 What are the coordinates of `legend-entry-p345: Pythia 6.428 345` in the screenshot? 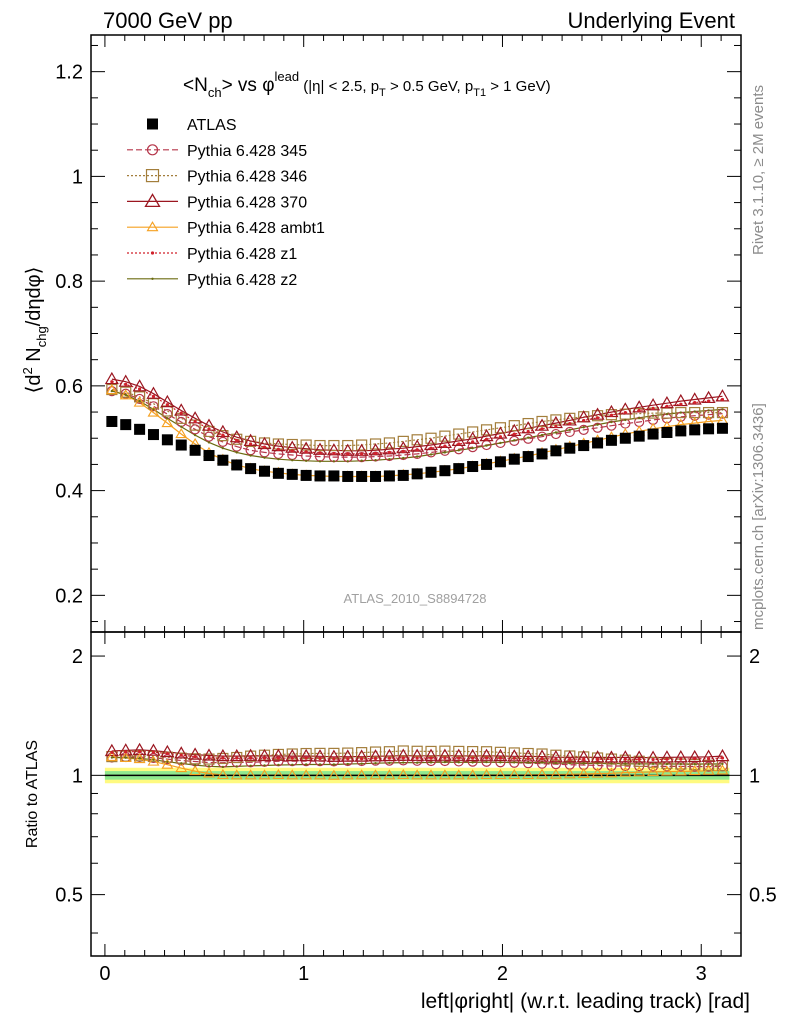 It's located at (217, 151).